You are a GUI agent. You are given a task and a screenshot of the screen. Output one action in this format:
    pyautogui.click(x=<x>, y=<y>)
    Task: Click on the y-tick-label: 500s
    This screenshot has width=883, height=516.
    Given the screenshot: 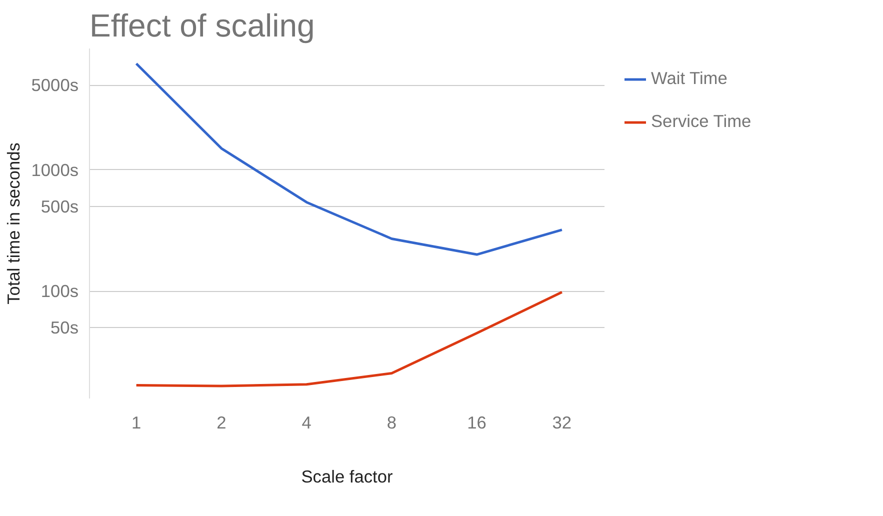 What is the action you would take?
    pyautogui.click(x=59, y=206)
    